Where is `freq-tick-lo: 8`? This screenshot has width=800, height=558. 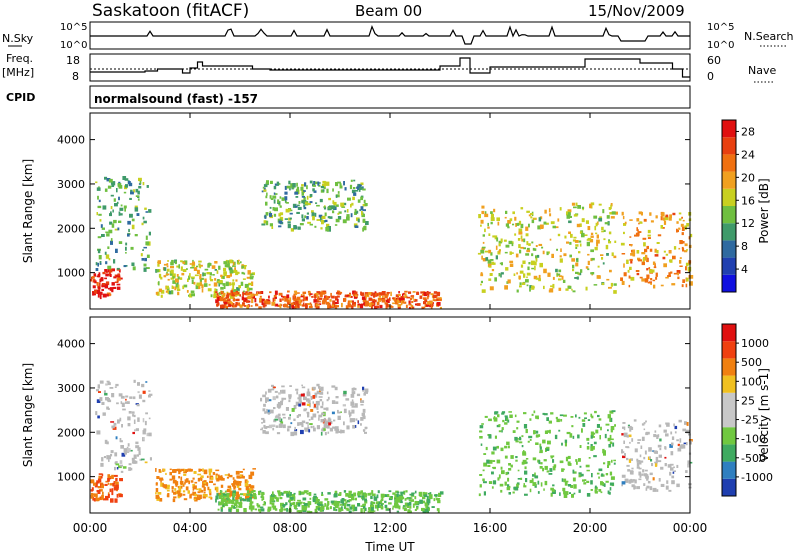
freq-tick-lo: 8 is located at coordinates (75, 76).